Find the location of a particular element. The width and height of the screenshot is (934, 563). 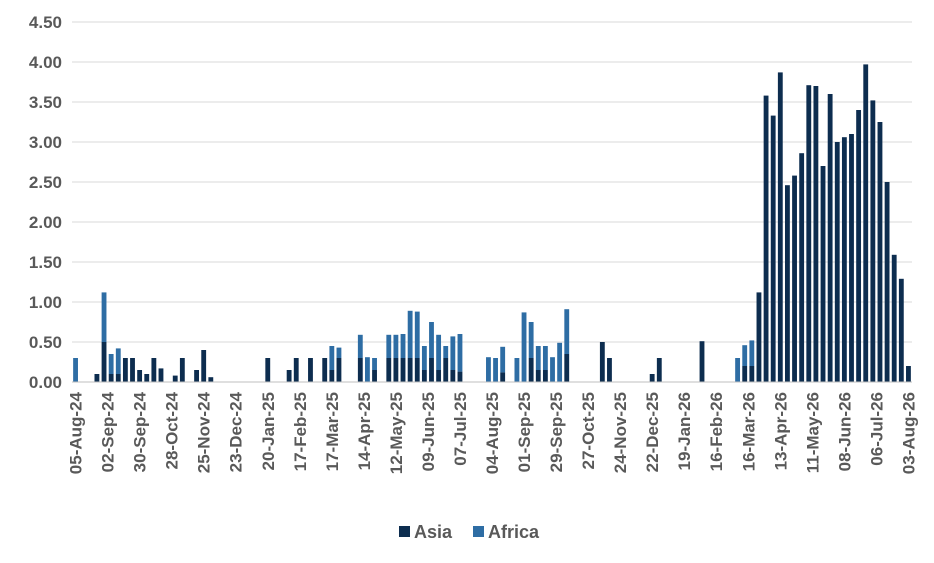

x-tick-label-01-Sep-25: 01-Sep-25 is located at coordinates (524, 432).